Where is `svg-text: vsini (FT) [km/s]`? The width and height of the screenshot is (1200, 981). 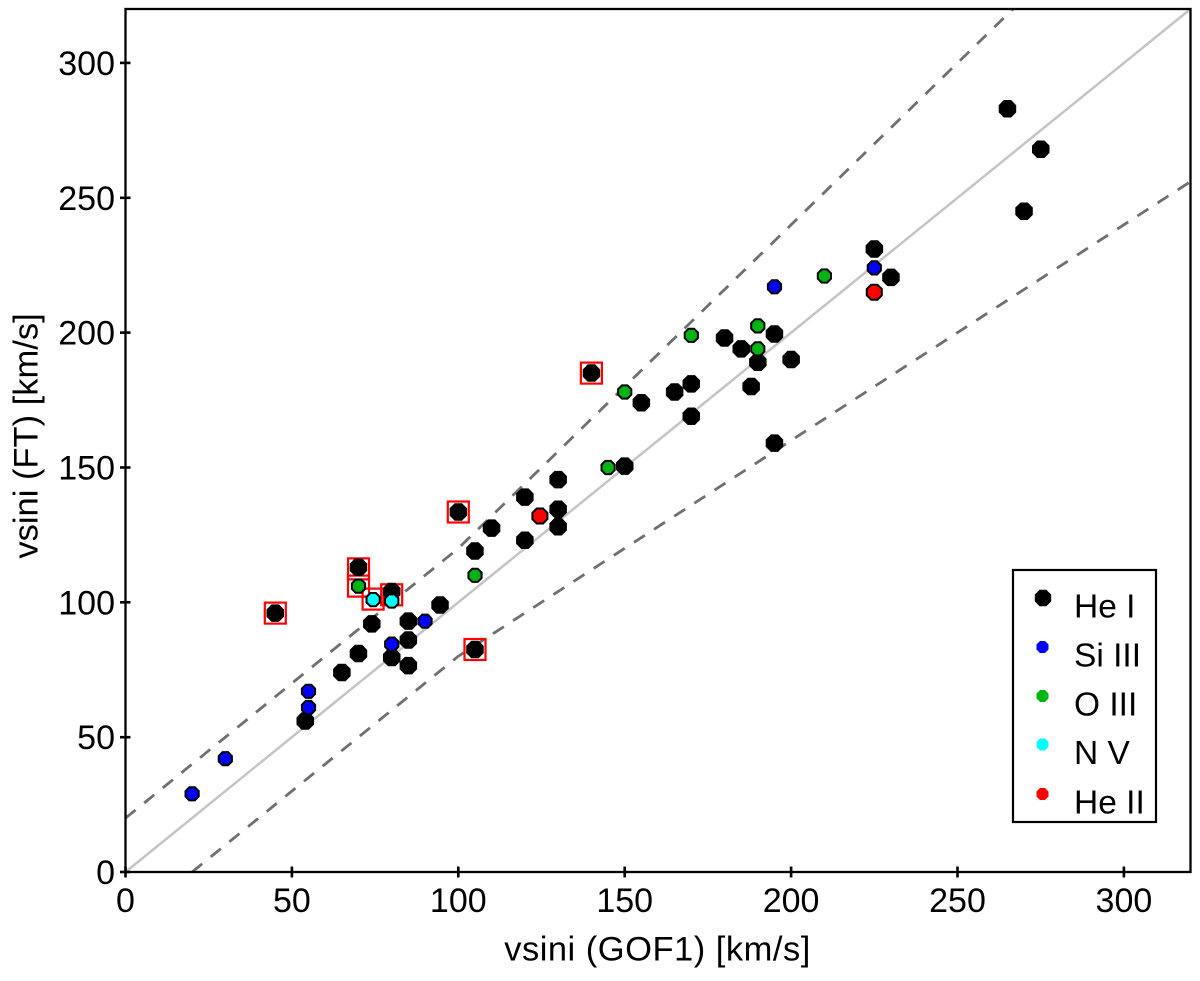 svg-text: vsini (FT) [km/s] is located at coordinates (27, 435).